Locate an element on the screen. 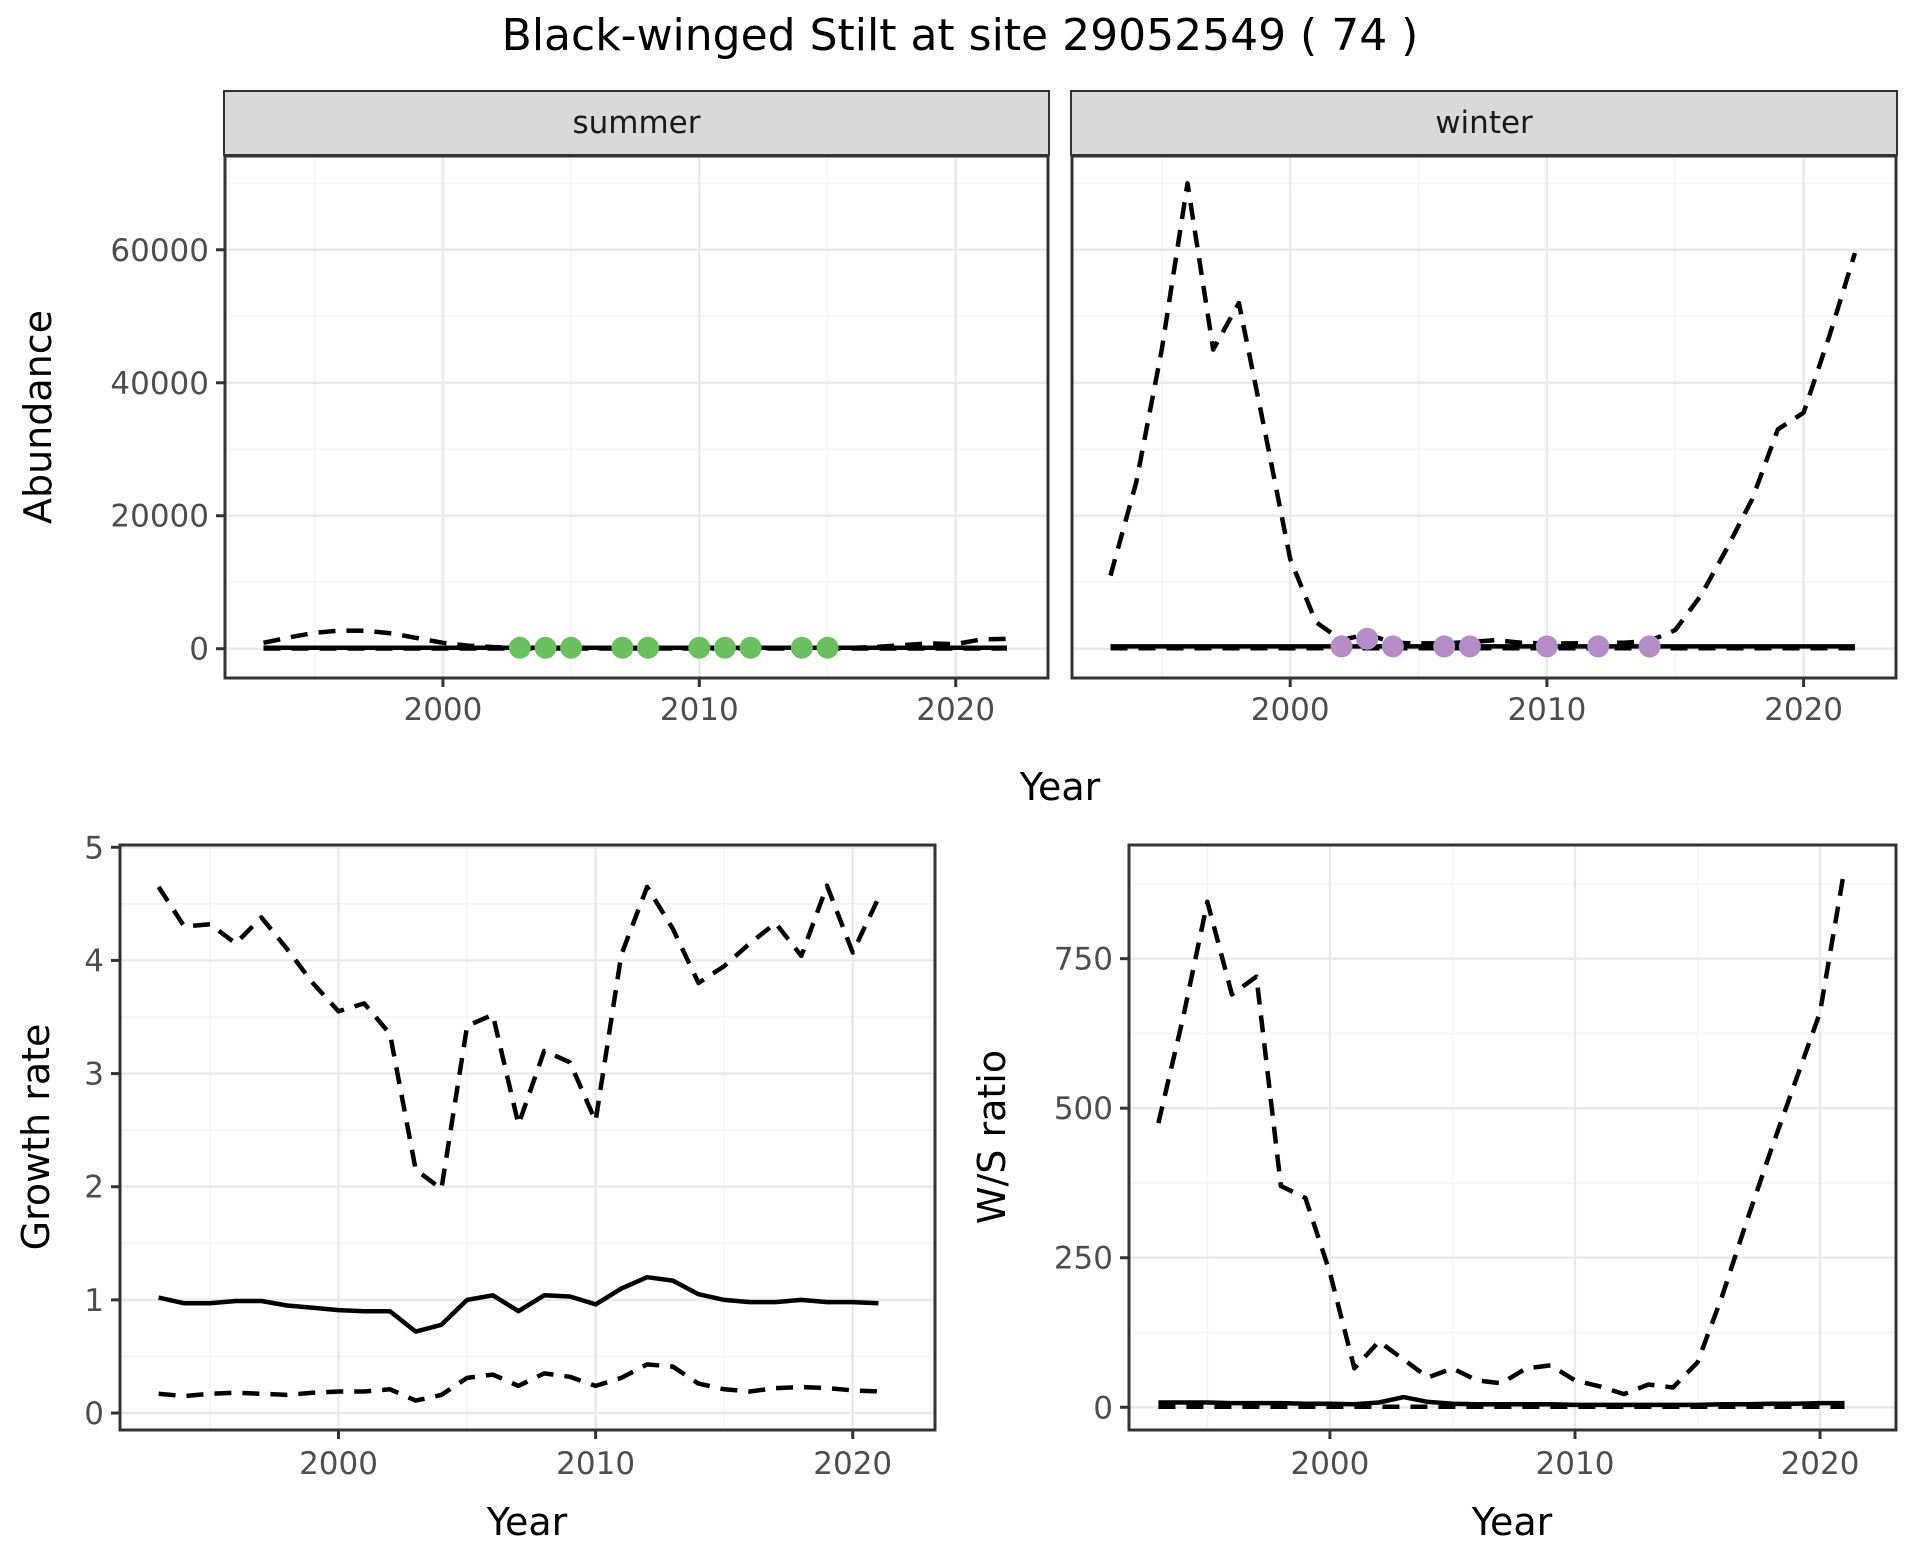  facet-strip-summer: summer is located at coordinates (636, 123).